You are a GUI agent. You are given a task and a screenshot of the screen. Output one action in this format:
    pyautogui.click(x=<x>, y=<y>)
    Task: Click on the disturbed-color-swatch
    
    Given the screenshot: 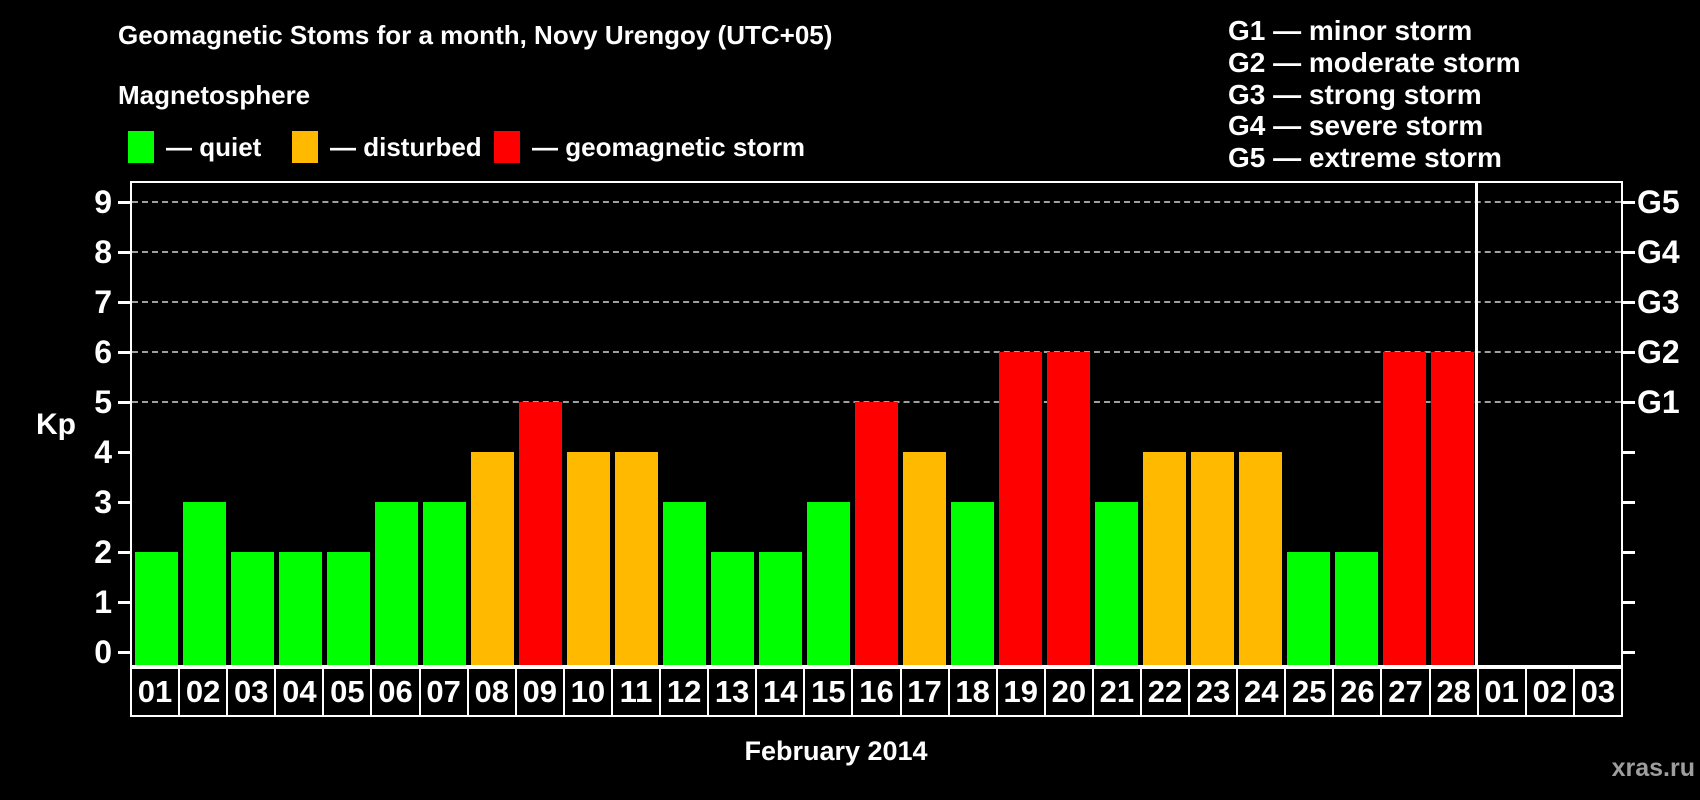 What is the action you would take?
    pyautogui.click(x=305, y=147)
    